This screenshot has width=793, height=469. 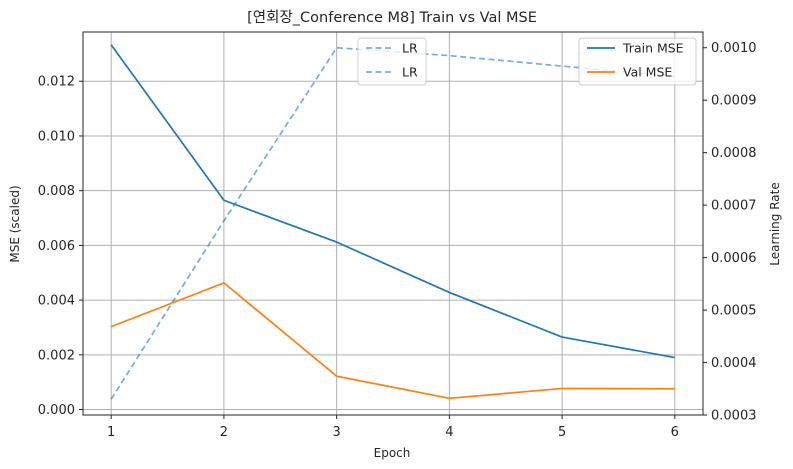 I want to click on chart-title: [연회장_Conference M8] Train vs Val MSE, so click(x=392, y=17).